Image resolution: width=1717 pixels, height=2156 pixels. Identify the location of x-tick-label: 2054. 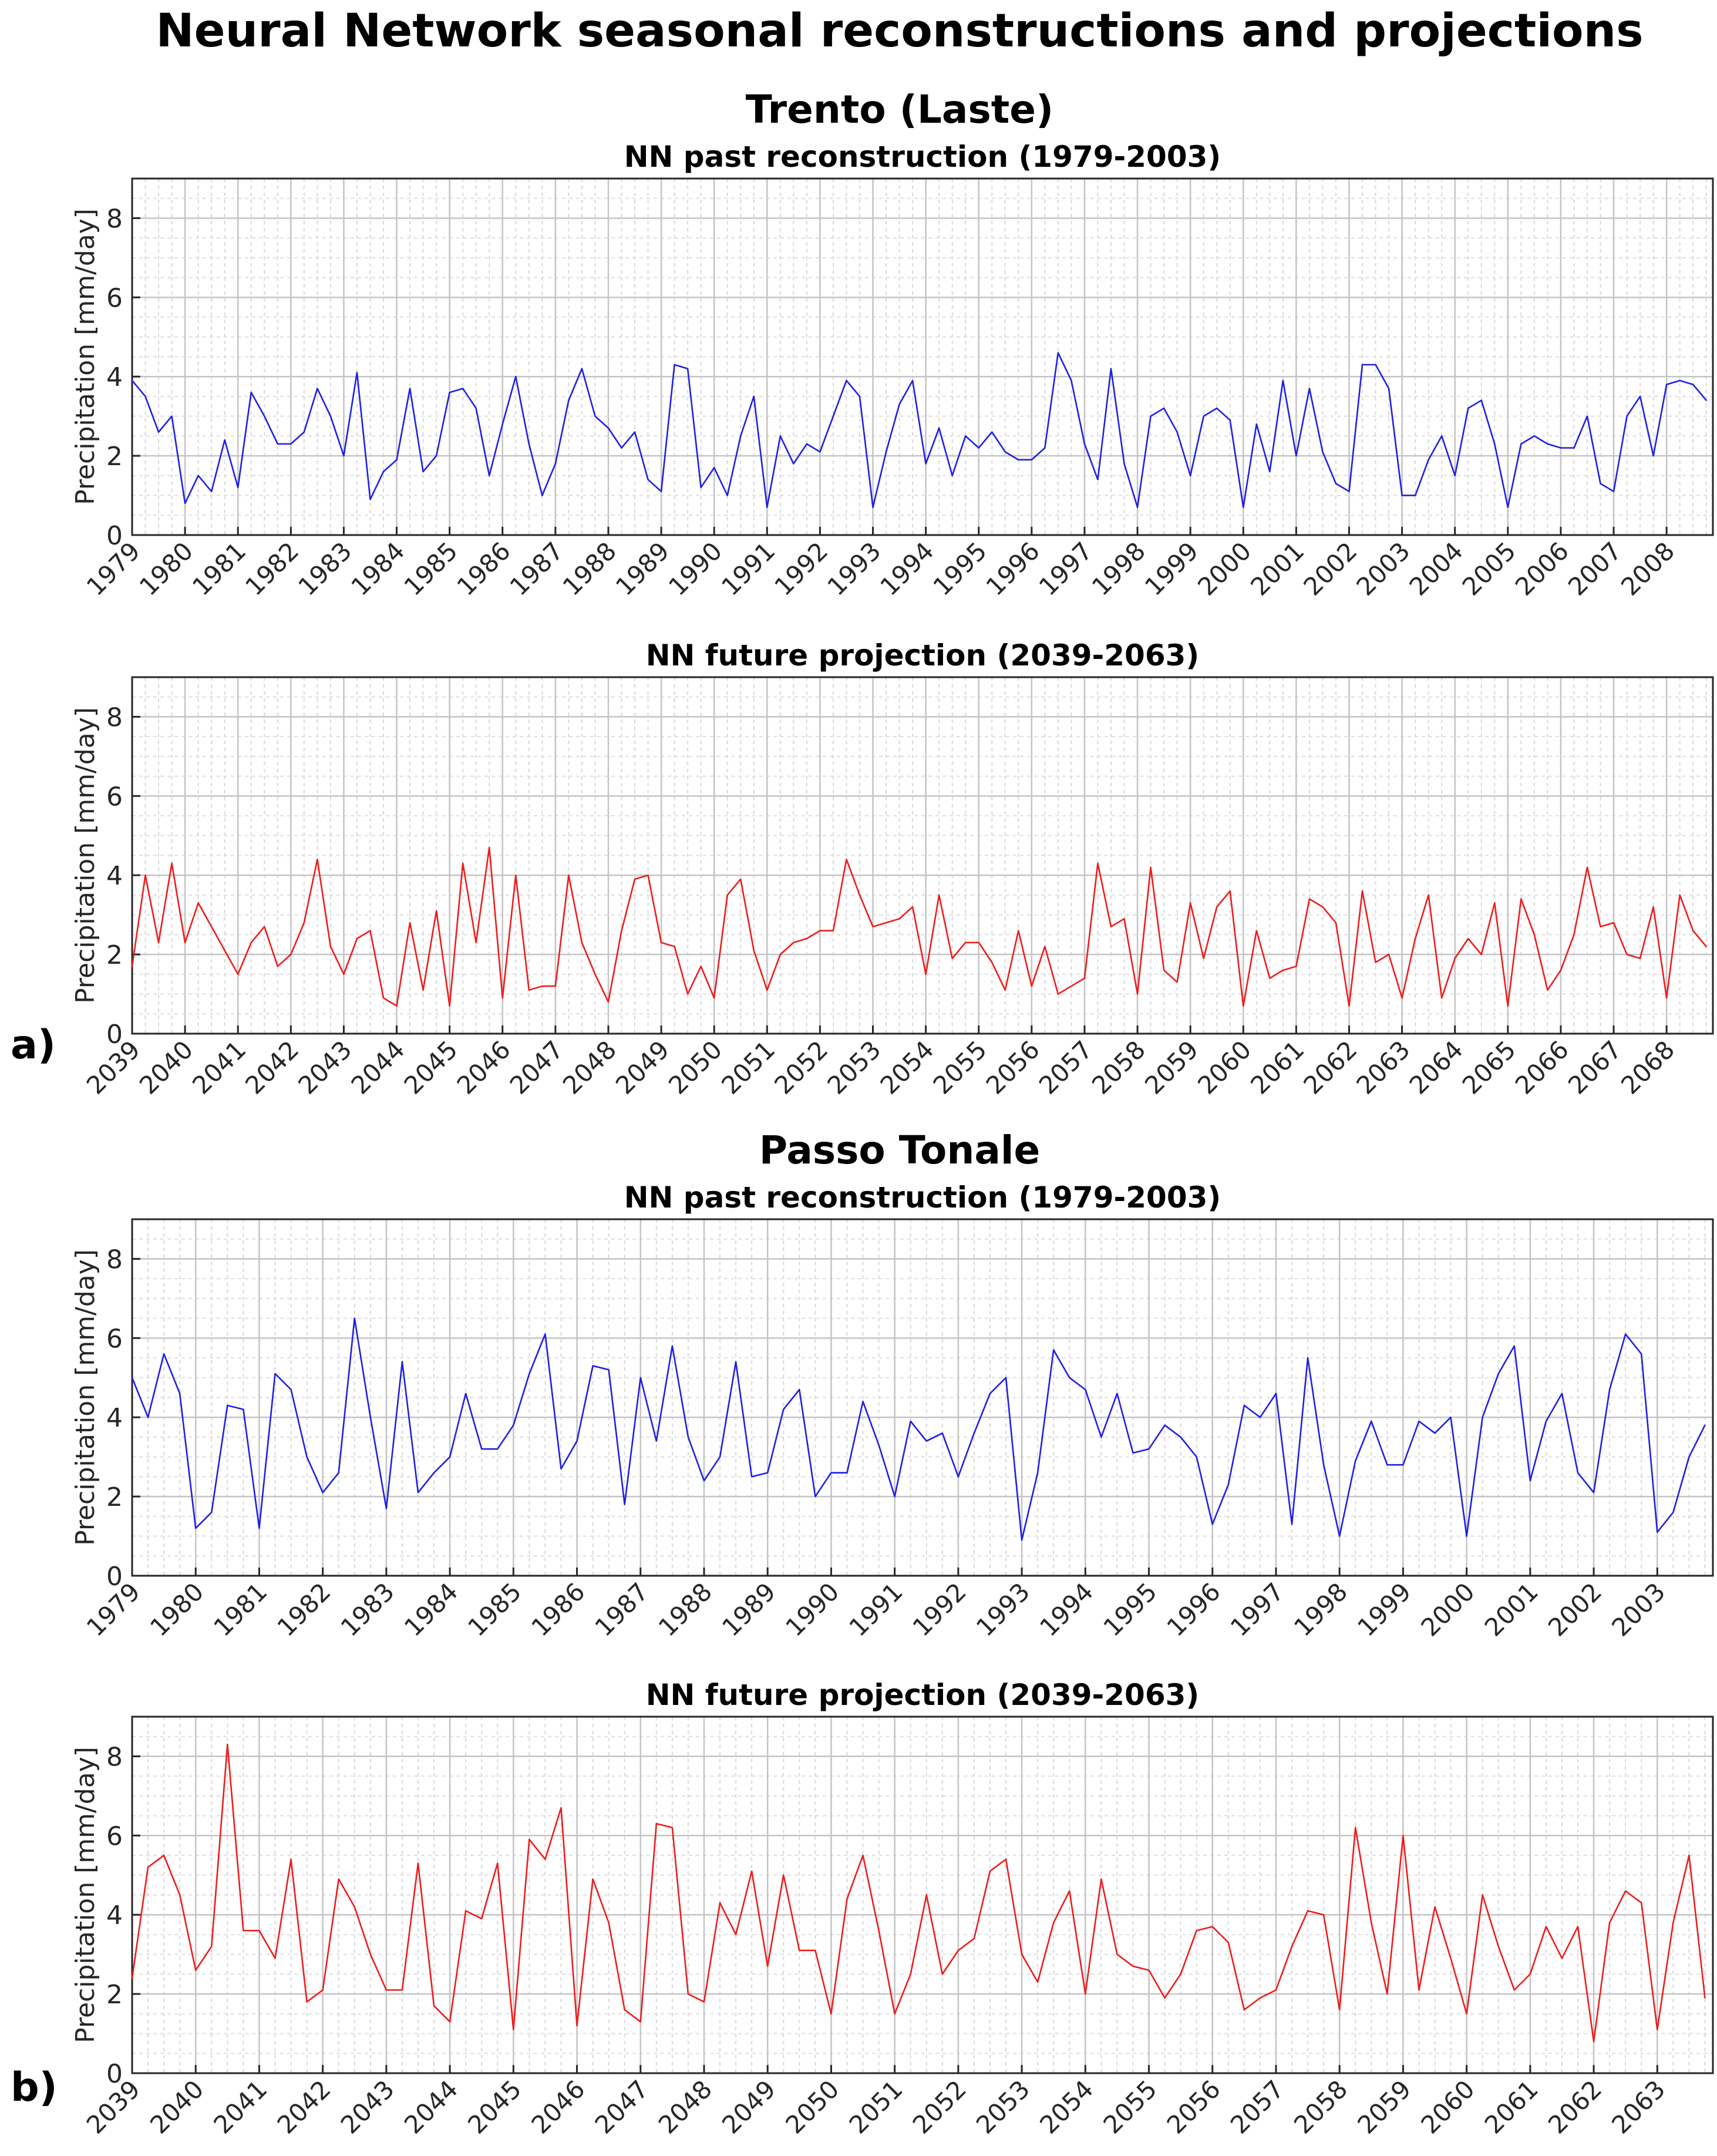
(1066, 2106).